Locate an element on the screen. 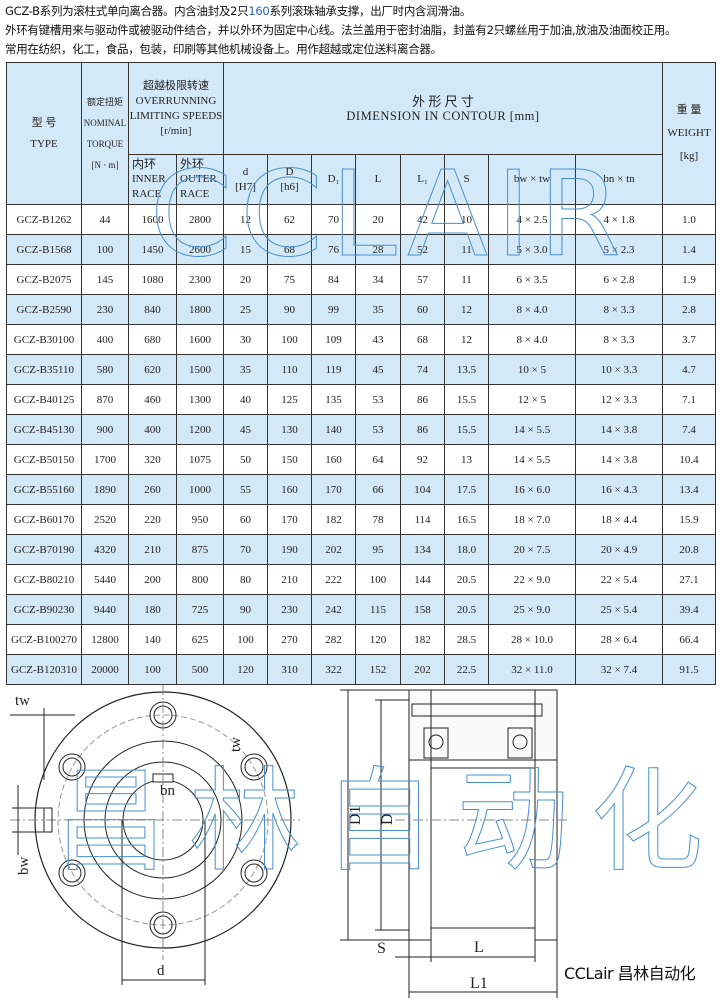  cell-type: GCZ-B55160 is located at coordinates (44, 489).